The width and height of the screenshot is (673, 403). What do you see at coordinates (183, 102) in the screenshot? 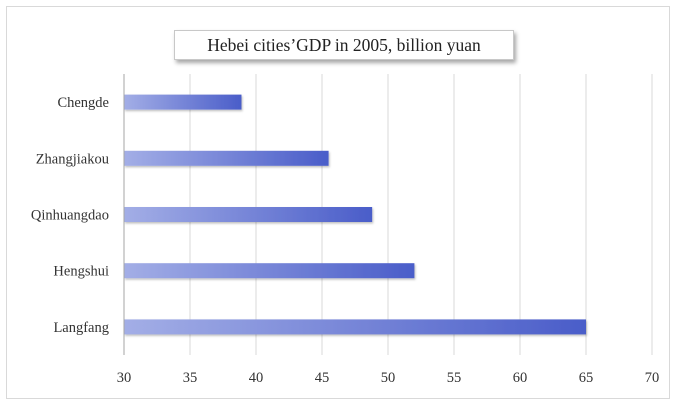
I see `bar-chengde` at bounding box center [183, 102].